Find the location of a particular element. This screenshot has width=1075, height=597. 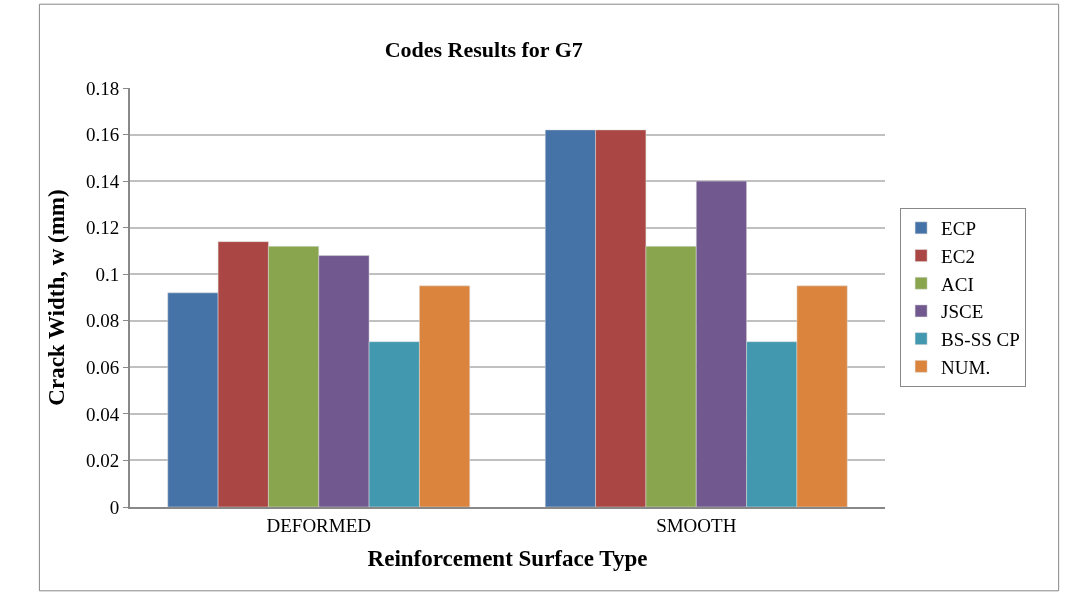

legend-label: NUM. is located at coordinates (966, 367).